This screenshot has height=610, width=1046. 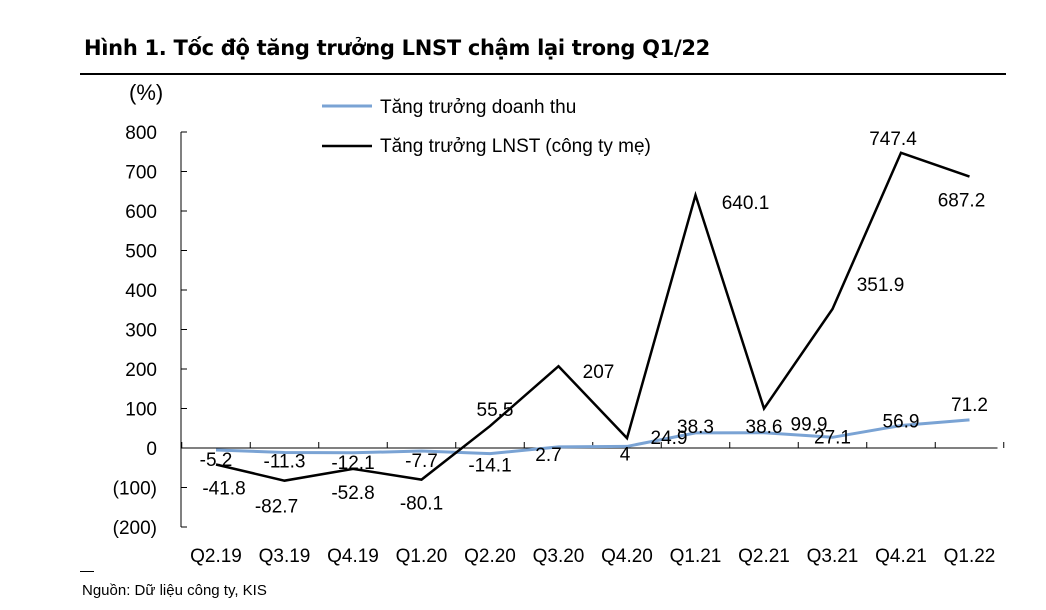 What do you see at coordinates (353, 556) in the screenshot?
I see `x-tick-label: Q4.19` at bounding box center [353, 556].